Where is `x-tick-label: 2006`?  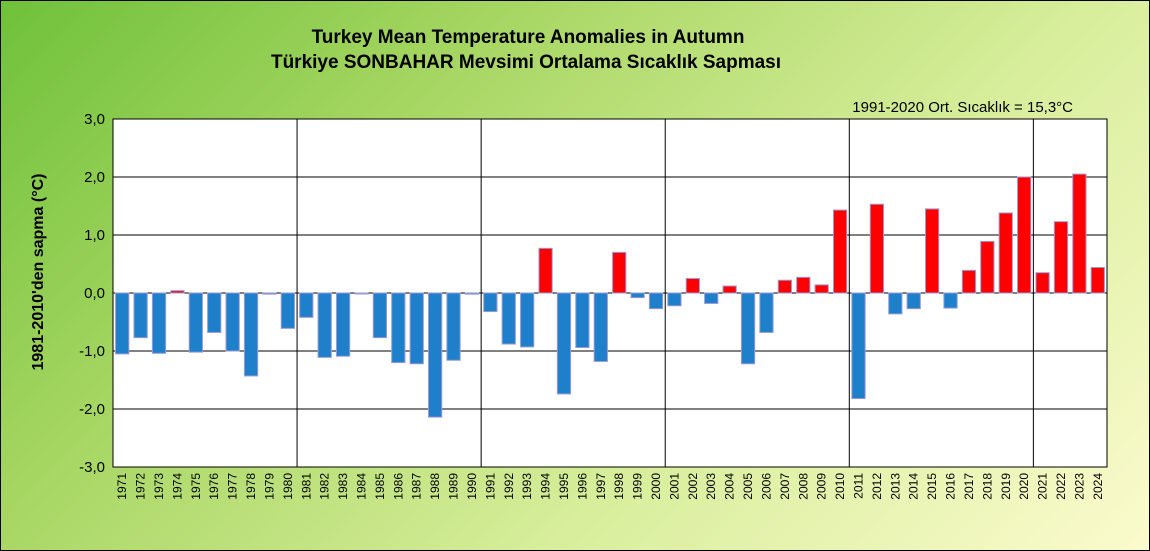 x-tick-label: 2006 is located at coordinates (766, 486).